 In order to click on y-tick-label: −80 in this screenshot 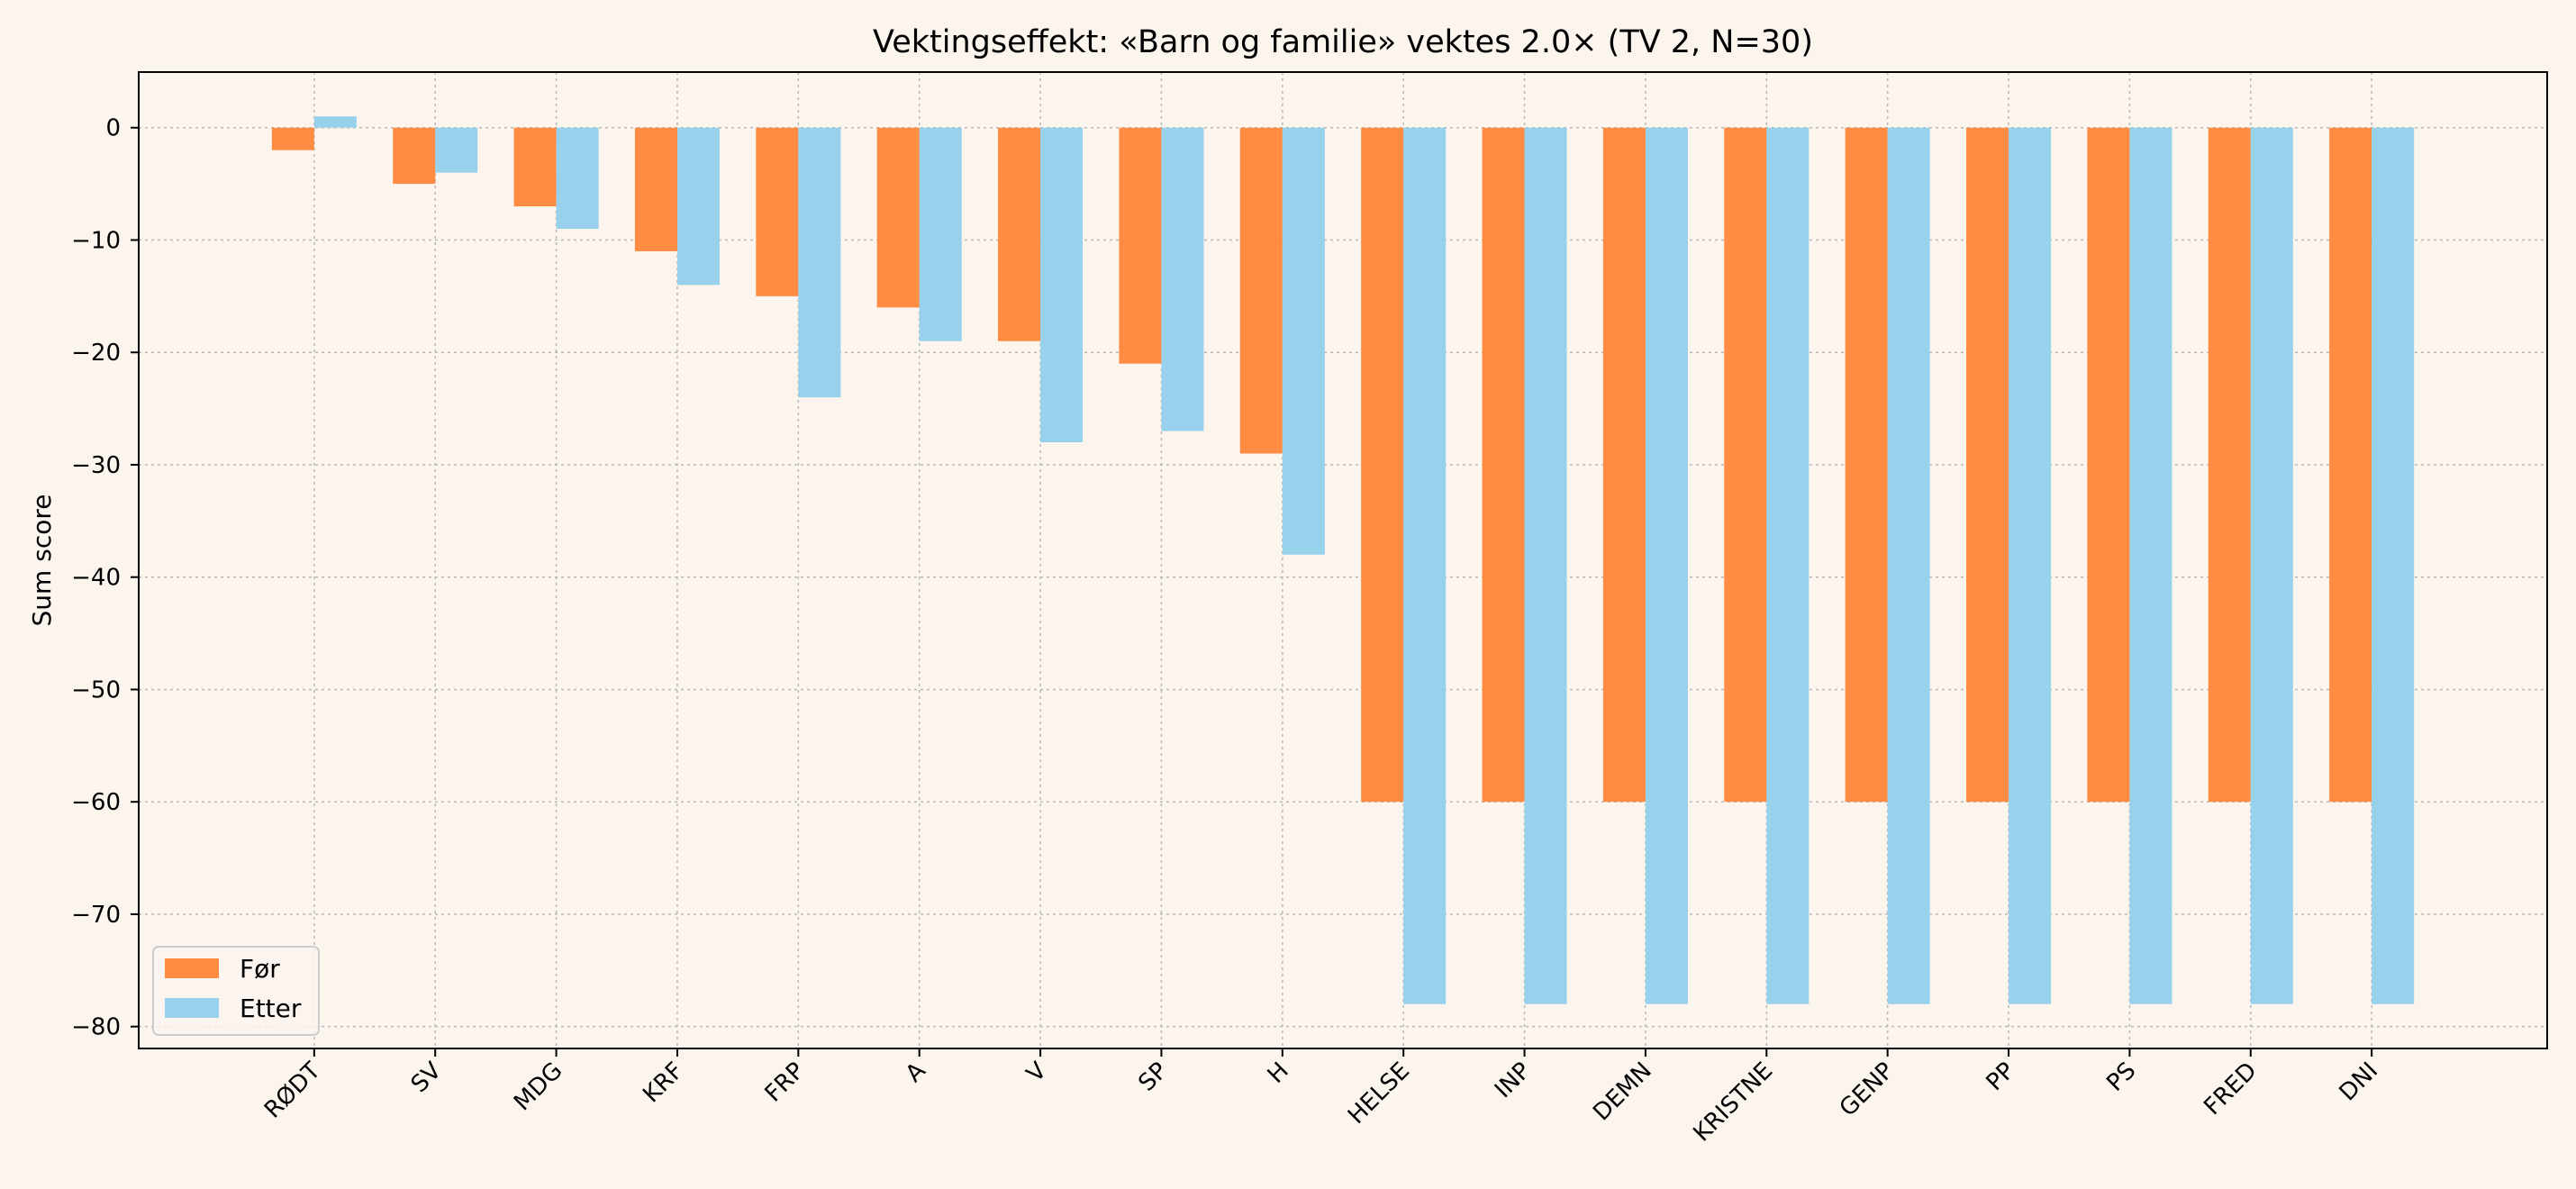, I will do `click(96, 1027)`.